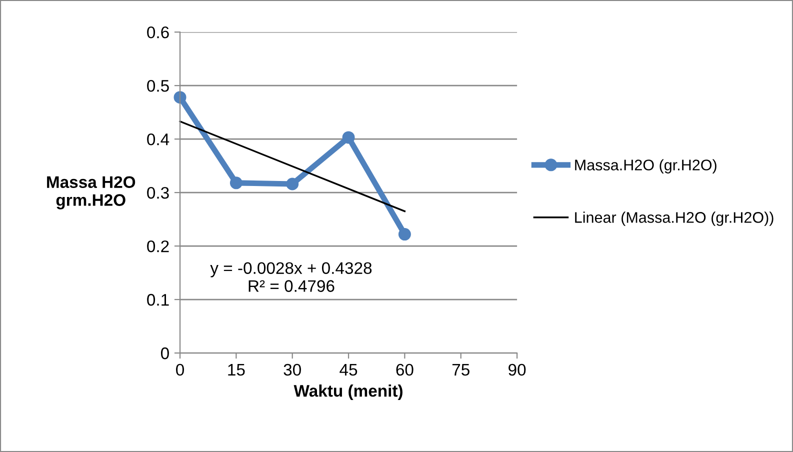 This screenshot has height=452, width=793. I want to click on legend-label: Linear (Massa.H2O (gr.H2O)), so click(674, 219).